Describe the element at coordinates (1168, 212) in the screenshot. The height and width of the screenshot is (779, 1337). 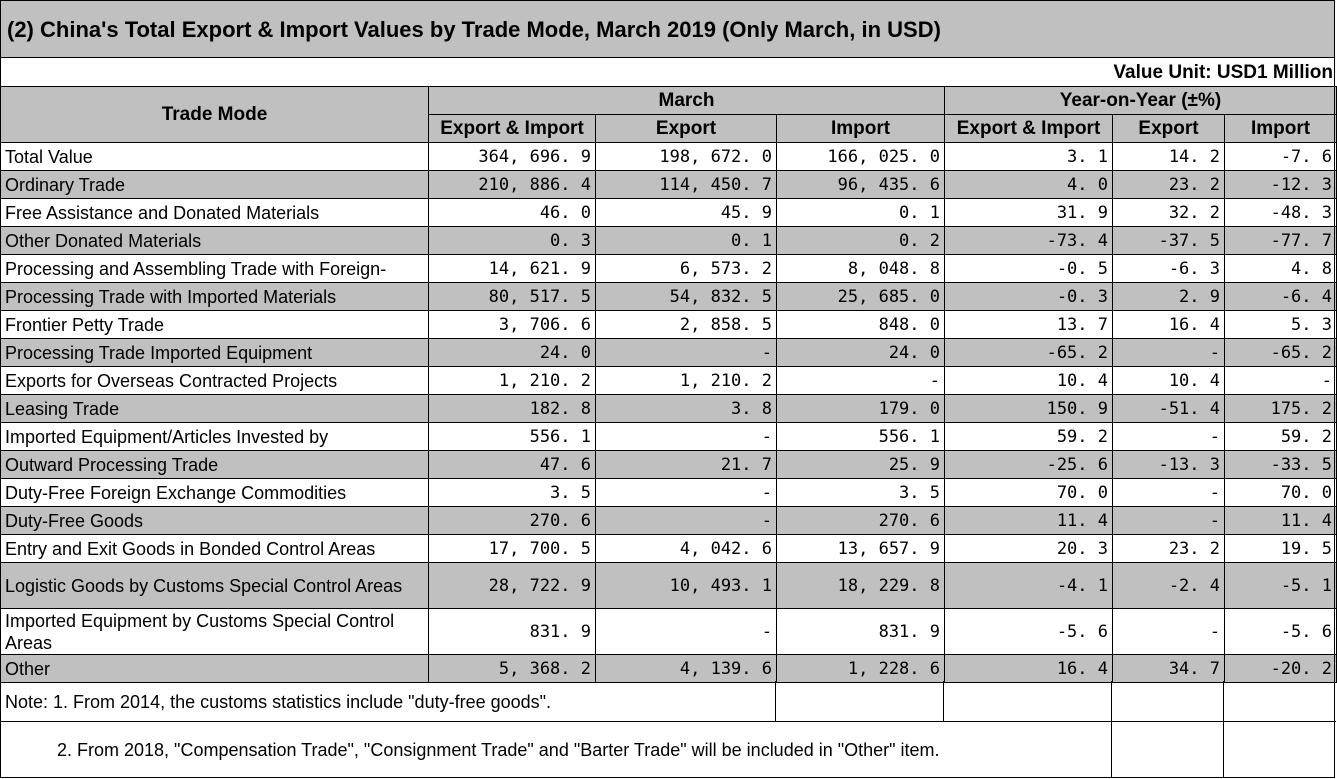
I see `value-cell: 32. 2` at that location.